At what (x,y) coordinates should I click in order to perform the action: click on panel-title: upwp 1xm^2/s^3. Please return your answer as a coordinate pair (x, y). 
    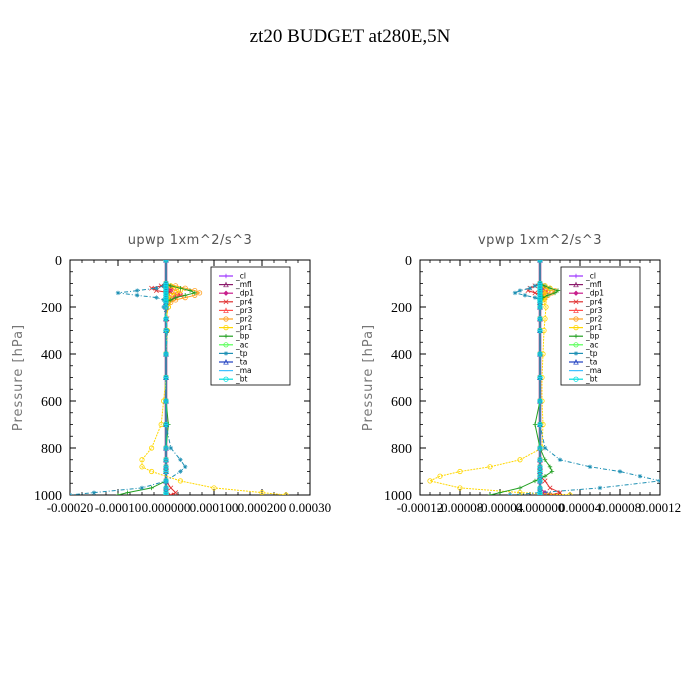
    Looking at the image, I should click on (190, 240).